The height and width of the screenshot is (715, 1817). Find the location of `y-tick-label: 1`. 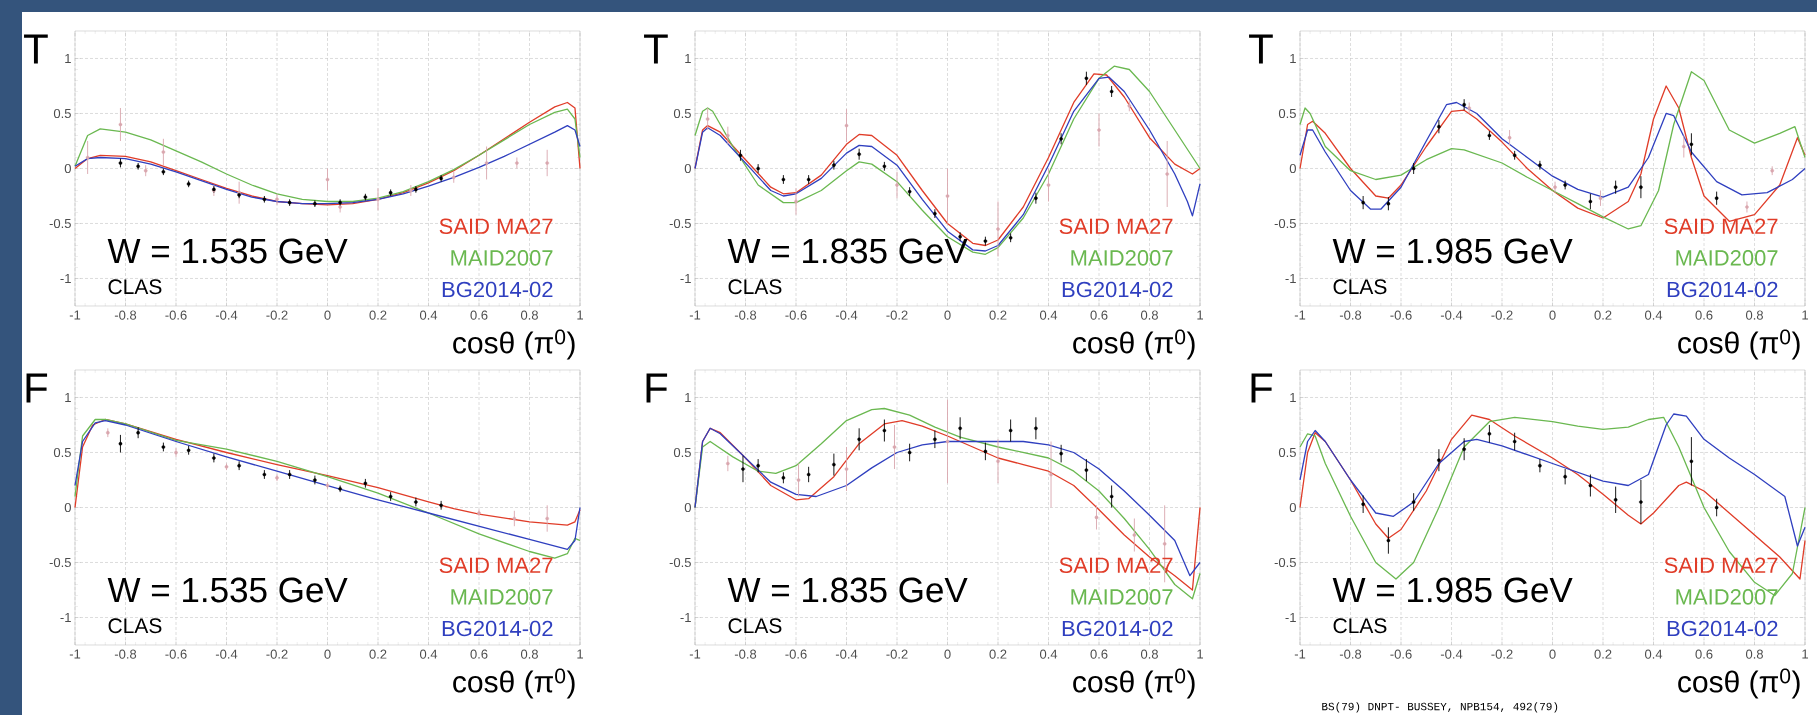

y-tick-label: 1 is located at coordinates (1293, 58).